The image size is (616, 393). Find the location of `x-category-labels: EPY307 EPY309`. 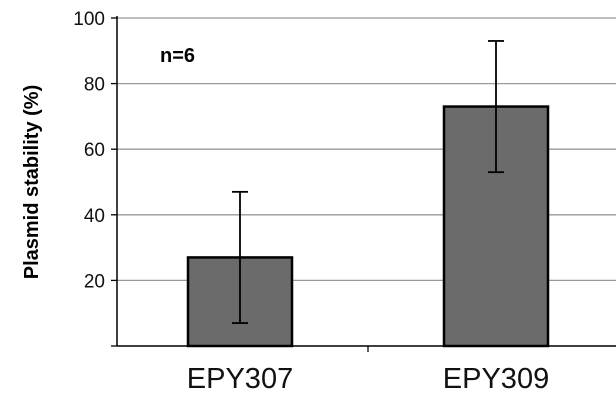

x-category-labels: EPY307 EPY309 is located at coordinates (368, 378).